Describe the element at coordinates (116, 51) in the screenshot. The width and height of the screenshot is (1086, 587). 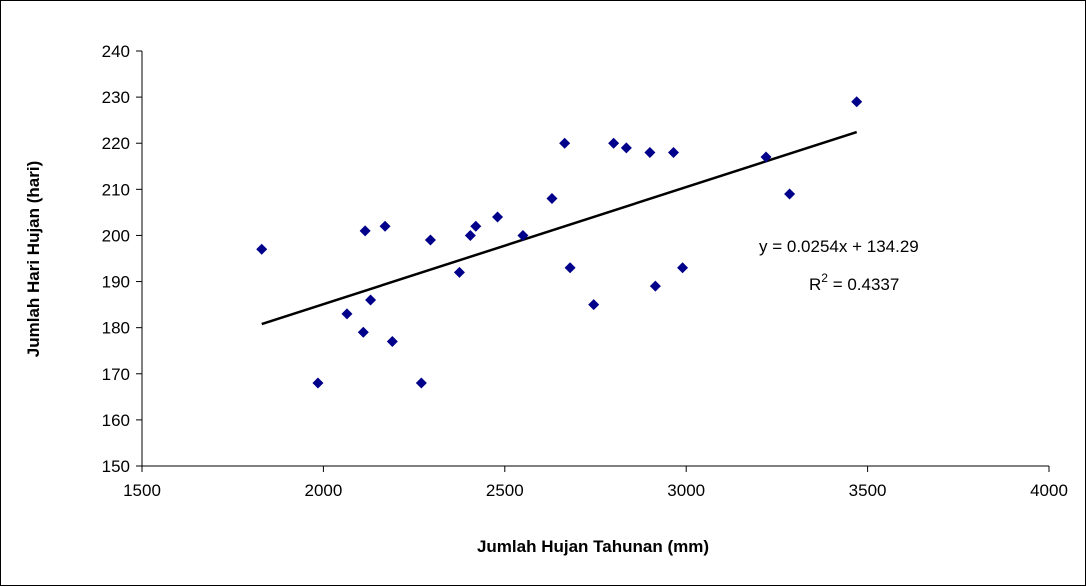
I see `y-tick-label: 240` at that location.